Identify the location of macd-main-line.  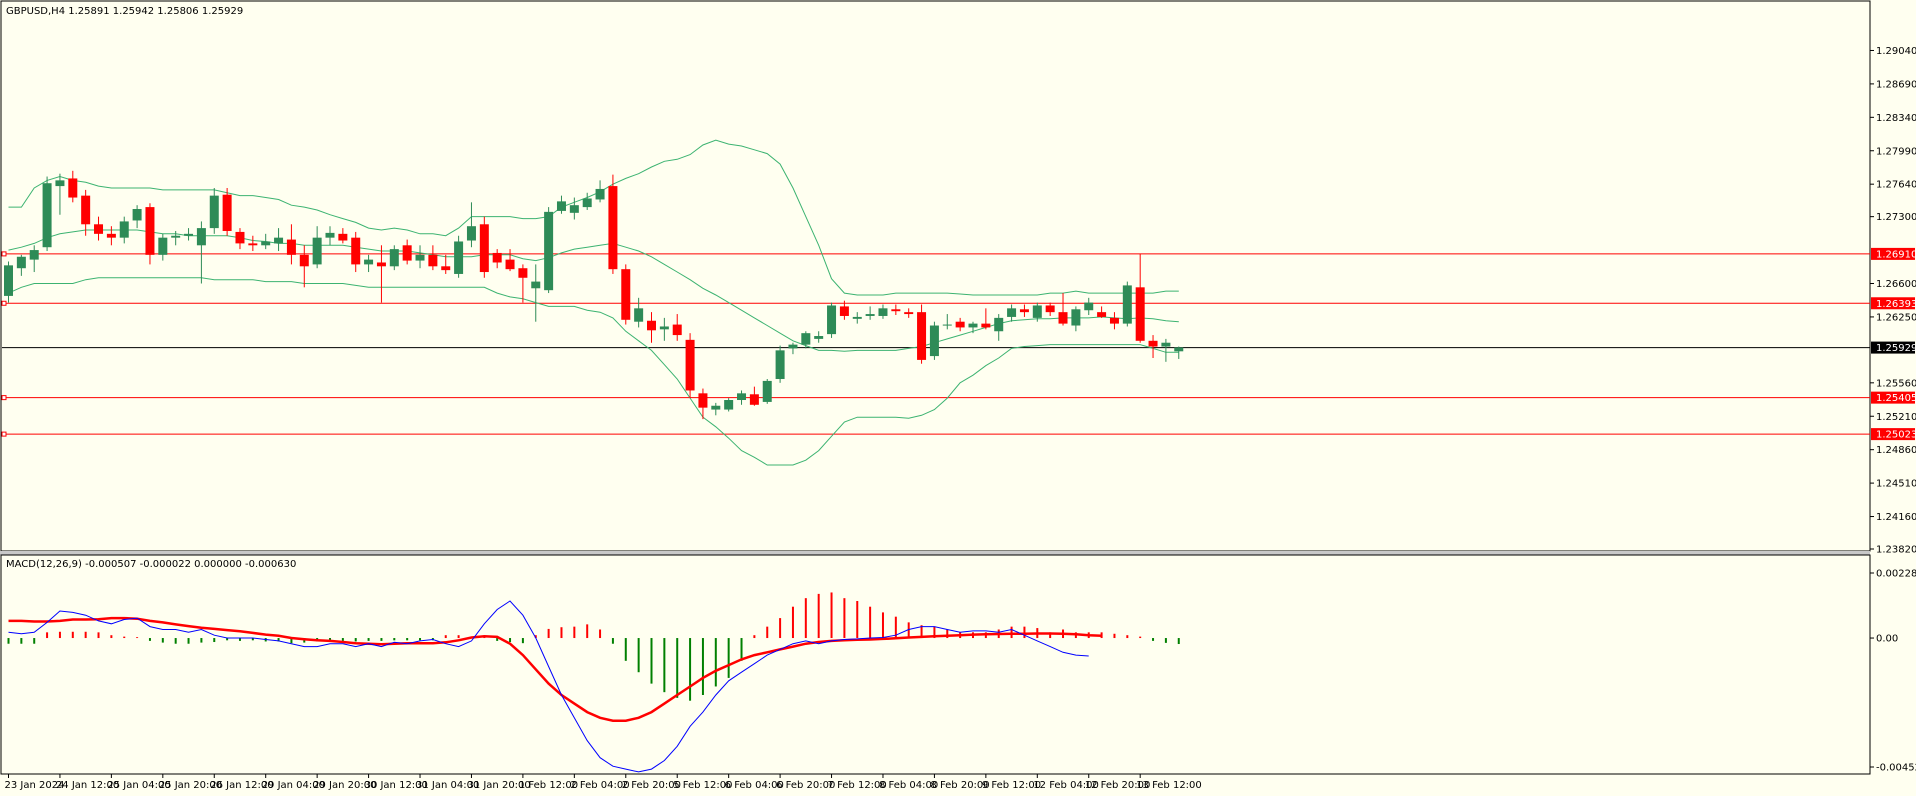
(548, 686).